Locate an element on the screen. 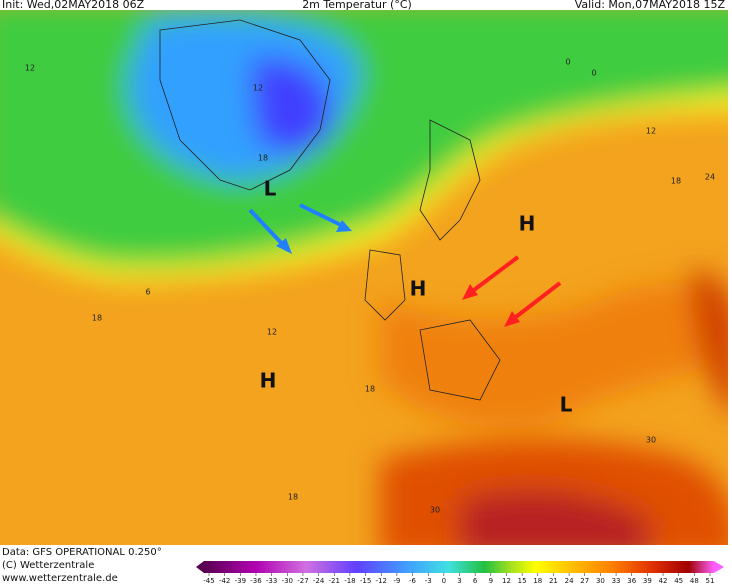 This screenshot has width=732, height=588. website: www.wetterzentrale.de is located at coordinates (60, 578).